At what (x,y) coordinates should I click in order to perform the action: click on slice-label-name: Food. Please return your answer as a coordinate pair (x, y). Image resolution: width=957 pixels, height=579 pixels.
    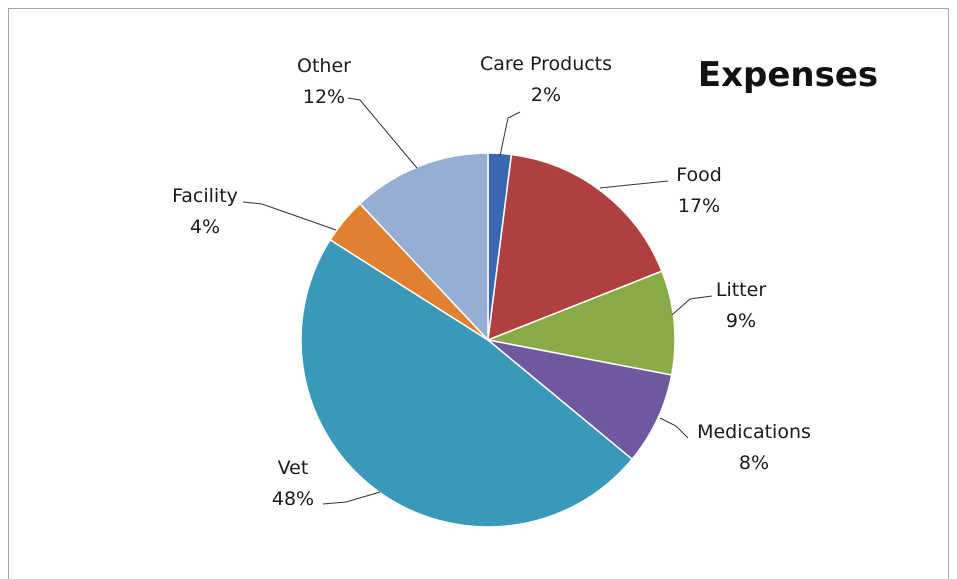
    Looking at the image, I should click on (699, 175).